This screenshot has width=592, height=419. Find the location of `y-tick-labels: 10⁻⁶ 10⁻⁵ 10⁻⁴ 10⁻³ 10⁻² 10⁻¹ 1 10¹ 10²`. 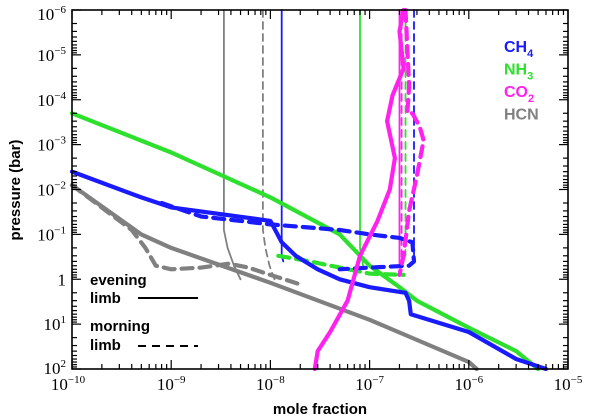

y-tick-labels: 10⁻⁶ 10⁻⁵ 10⁻⁴ 10⁻³ 10⁻² 10⁻¹ 1 10¹ 10² is located at coordinates (51, 191).